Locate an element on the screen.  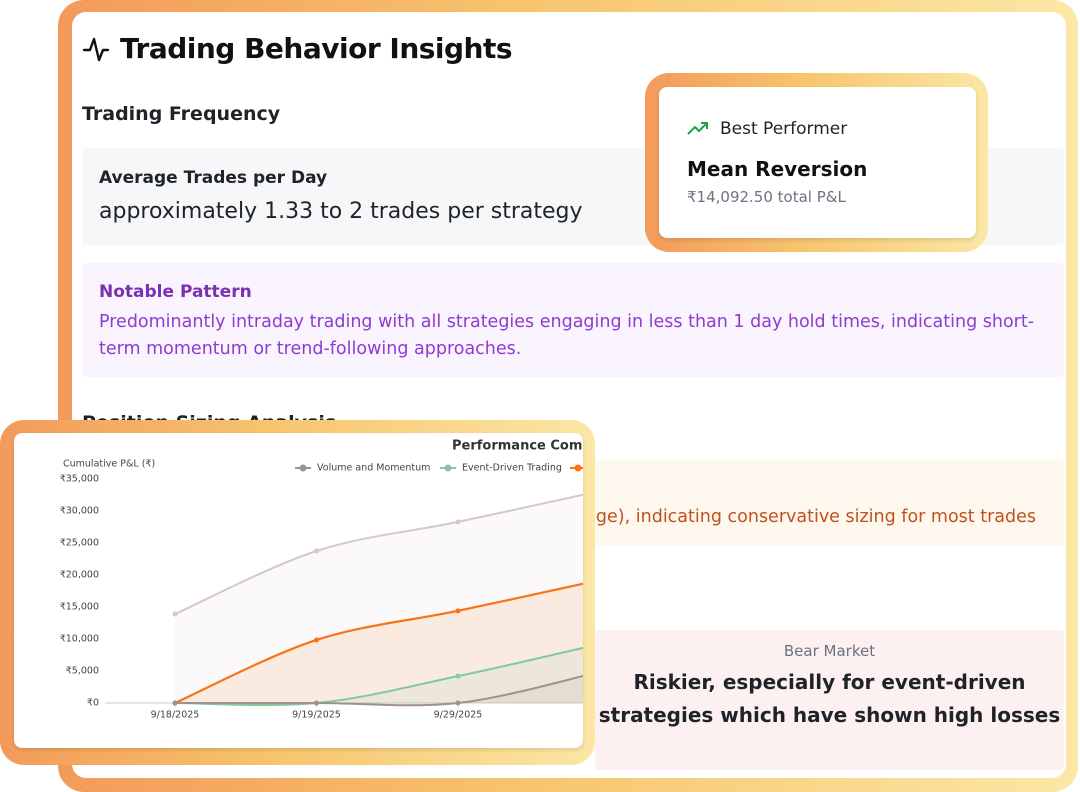
pulse-icon is located at coordinates (96, 49).